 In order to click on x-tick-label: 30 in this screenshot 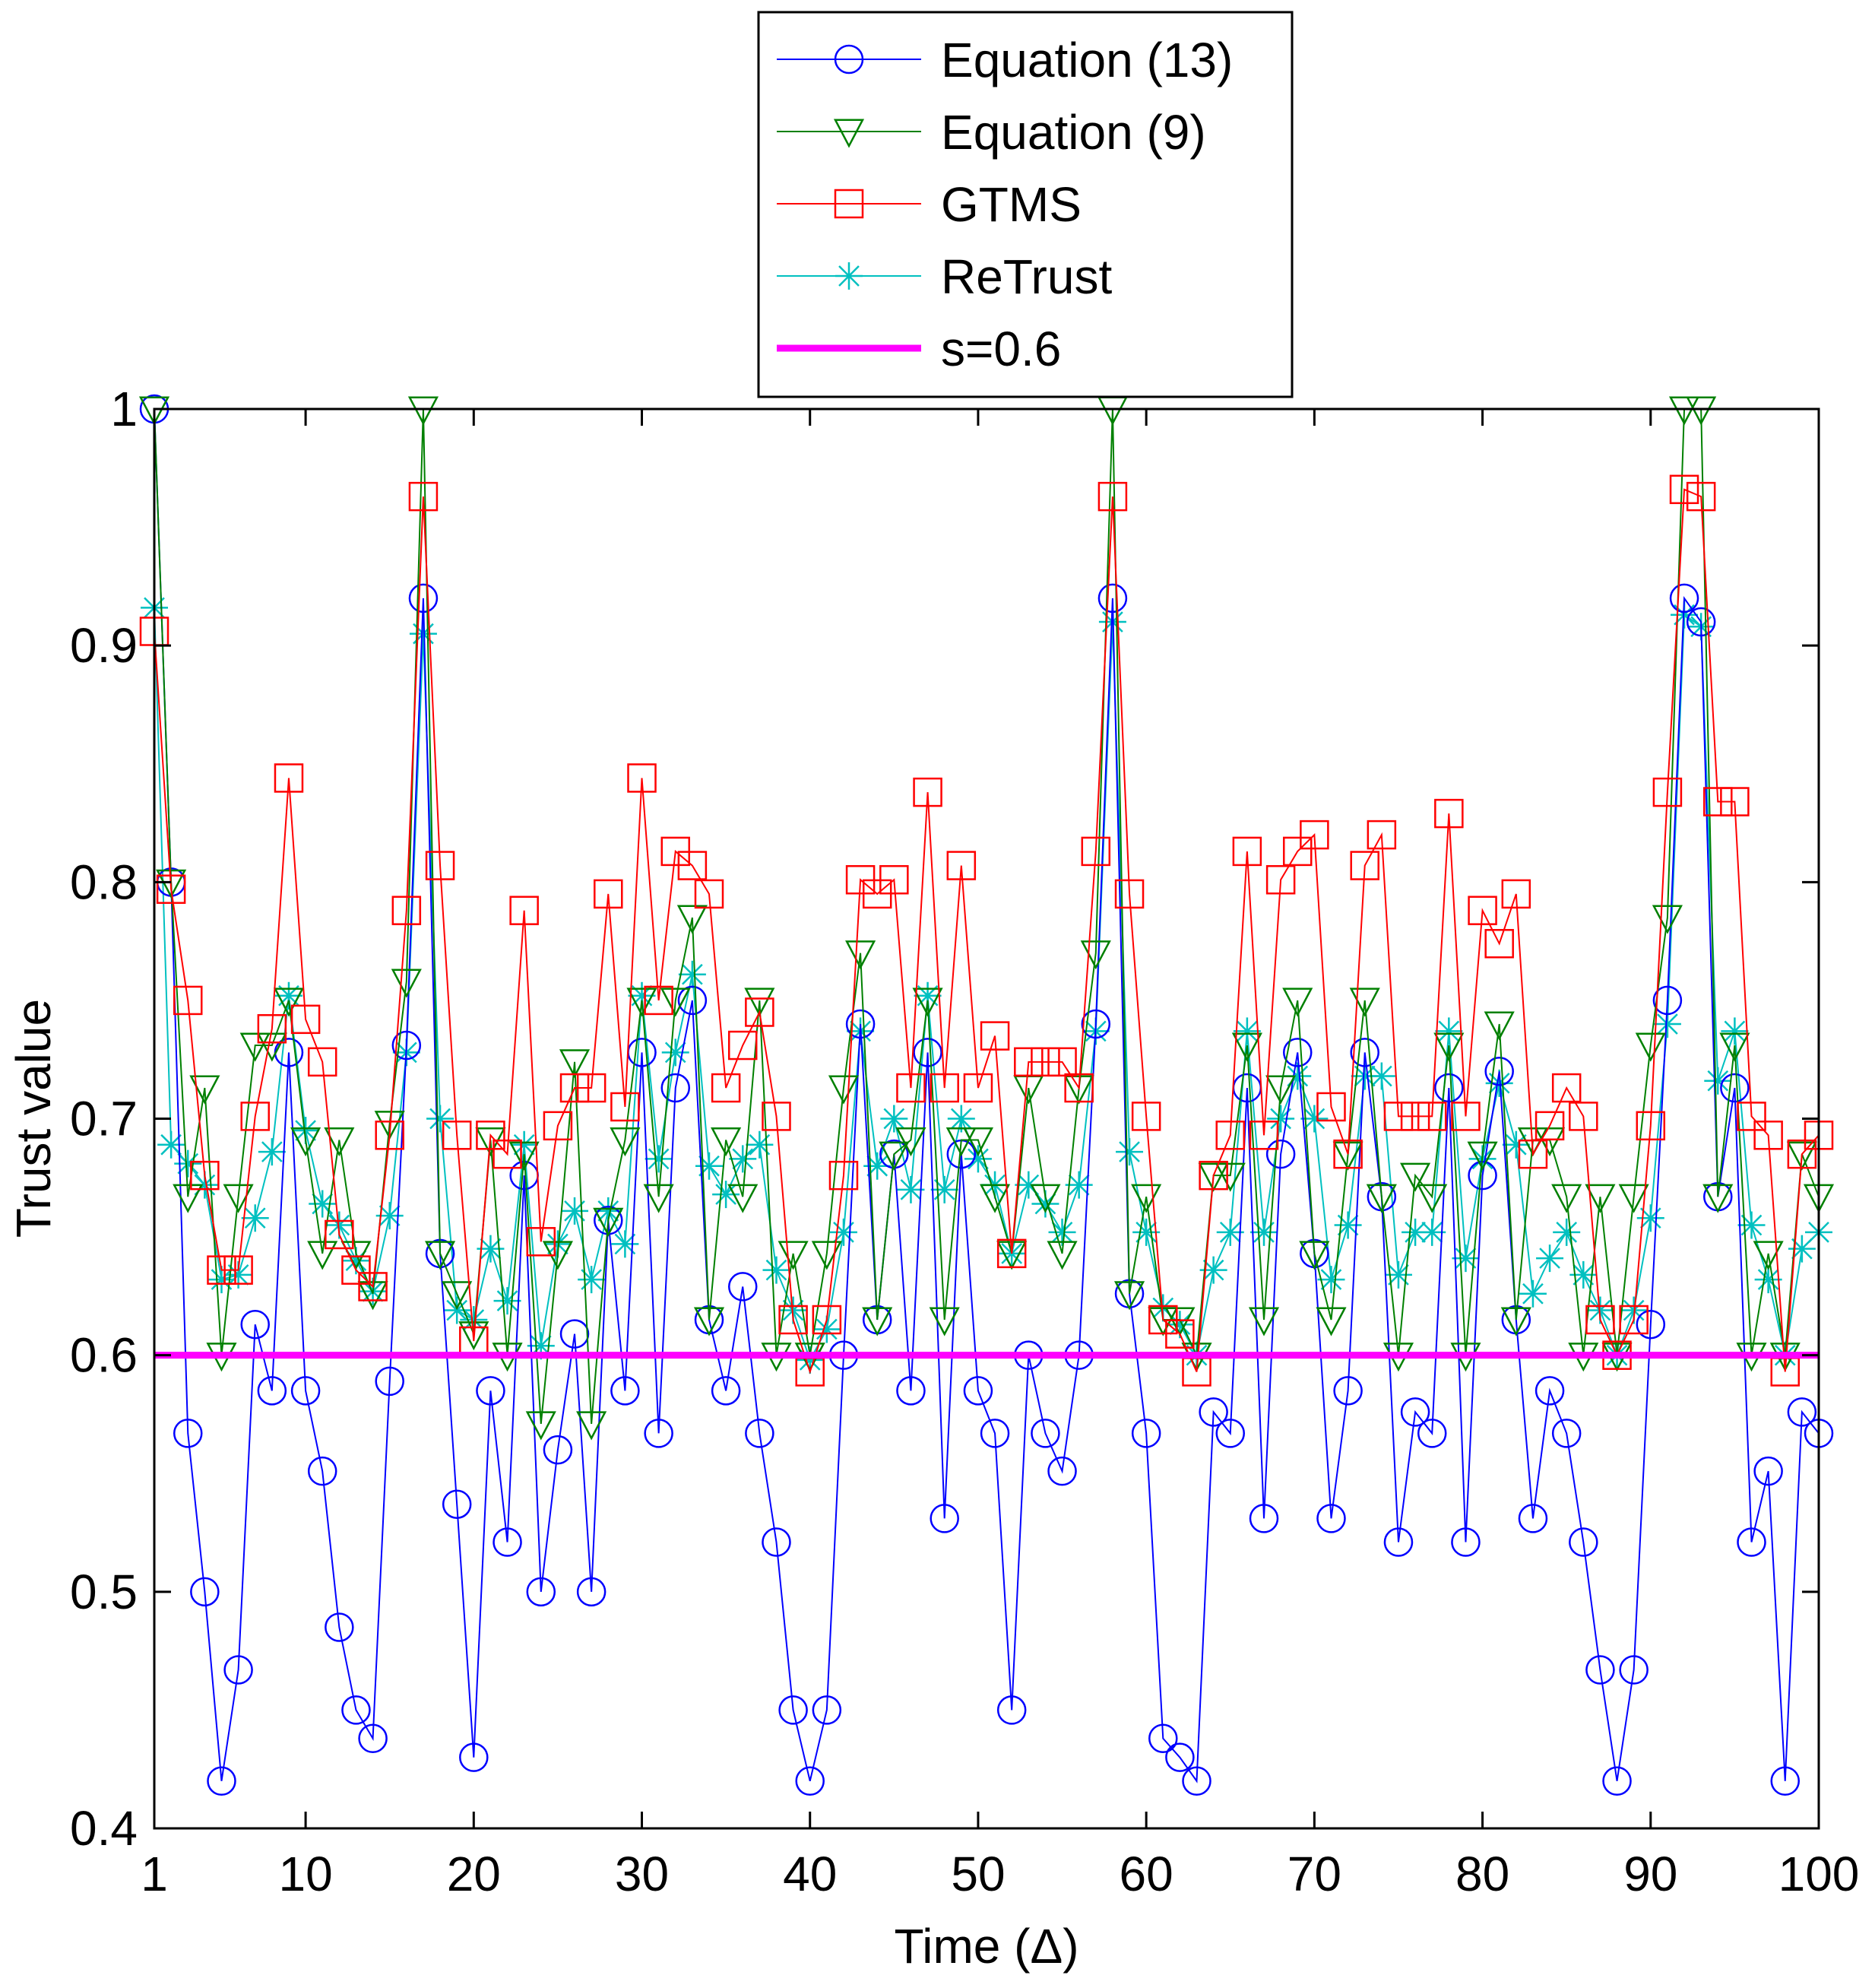, I will do `click(642, 1874)`.